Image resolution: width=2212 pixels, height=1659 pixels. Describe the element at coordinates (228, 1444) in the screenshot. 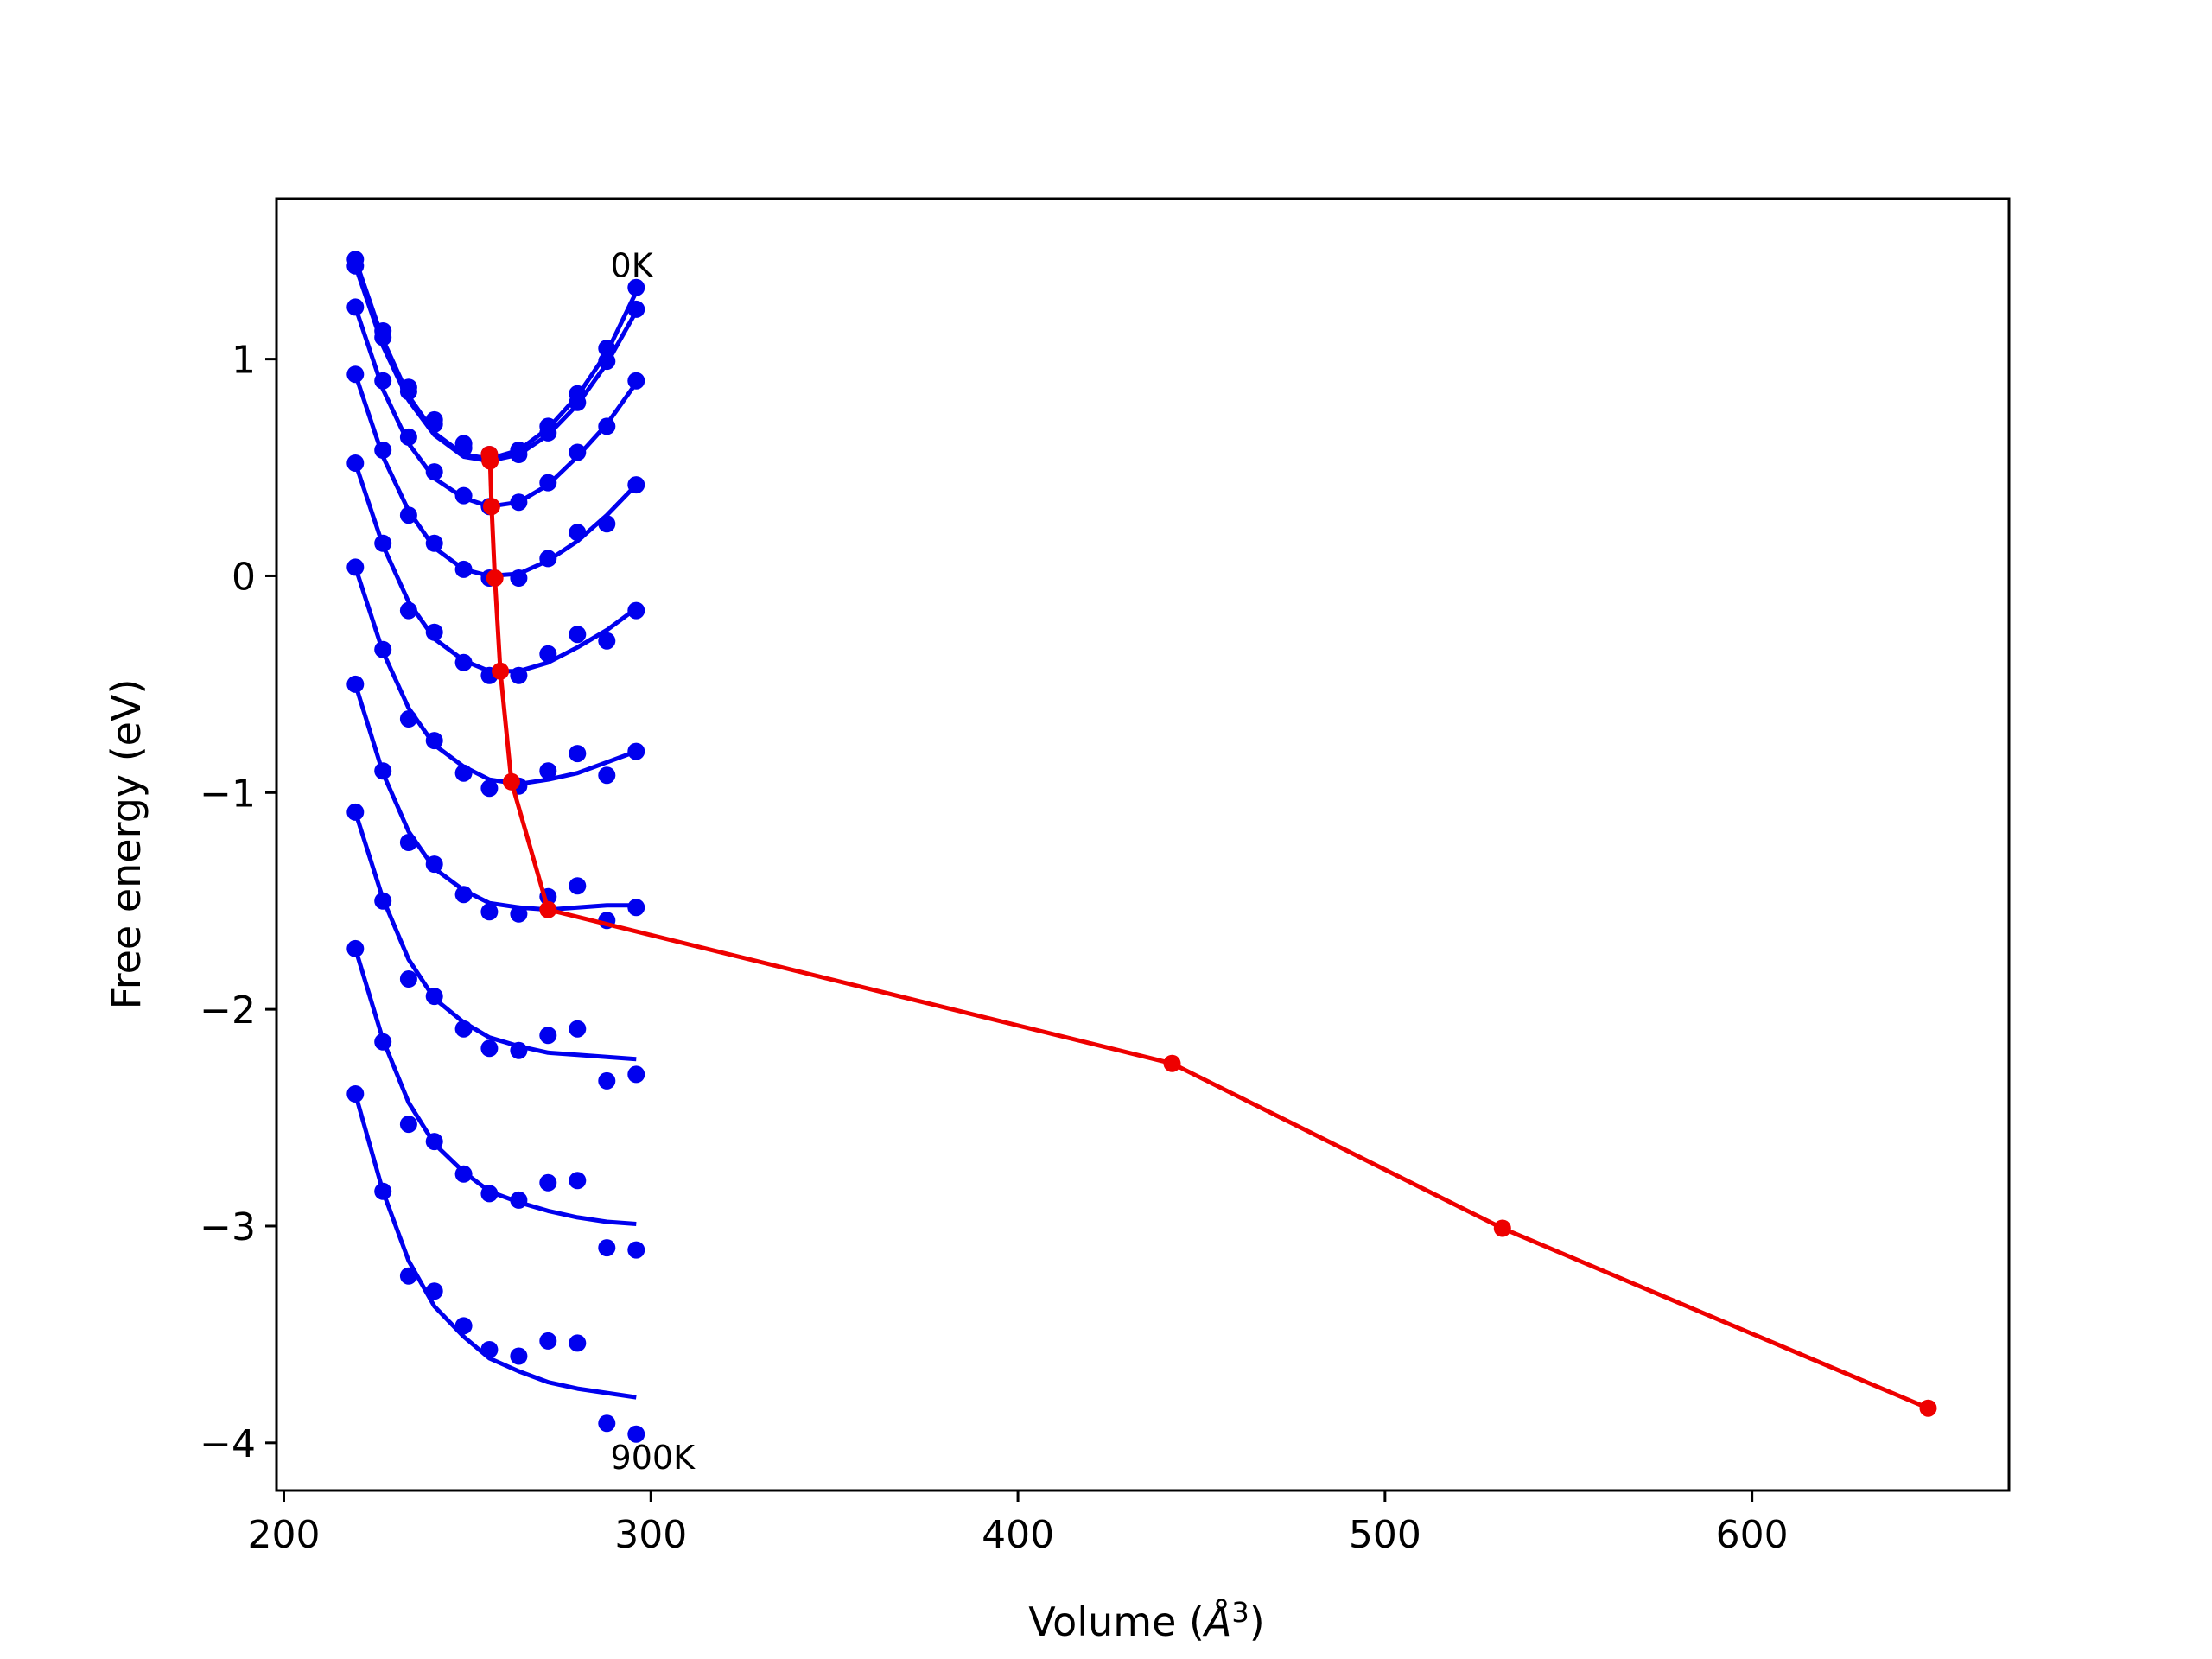

I see `y-tick-label-5: −4` at that location.